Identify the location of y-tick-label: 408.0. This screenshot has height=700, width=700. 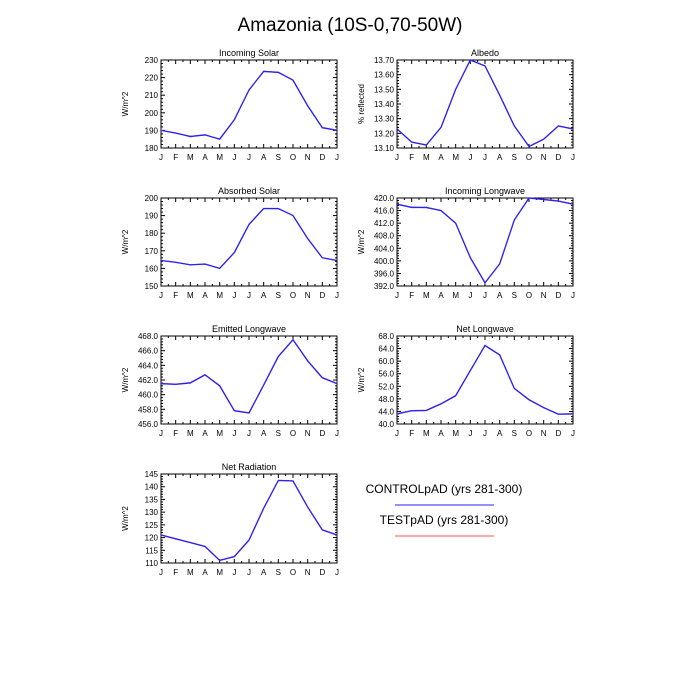
(384, 236).